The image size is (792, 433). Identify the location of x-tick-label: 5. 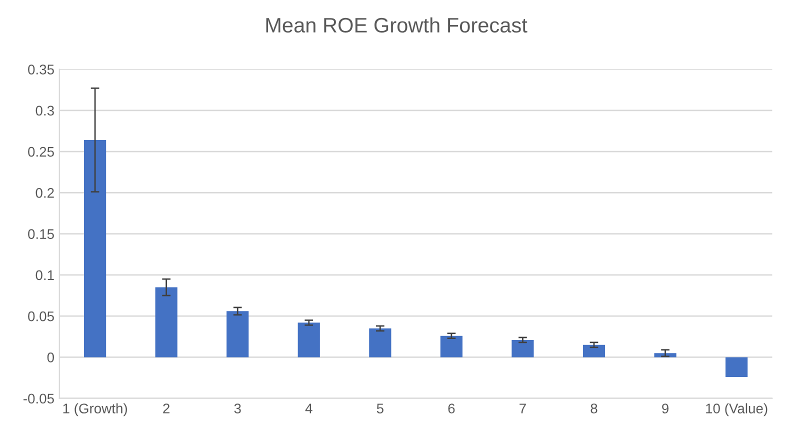
(380, 409).